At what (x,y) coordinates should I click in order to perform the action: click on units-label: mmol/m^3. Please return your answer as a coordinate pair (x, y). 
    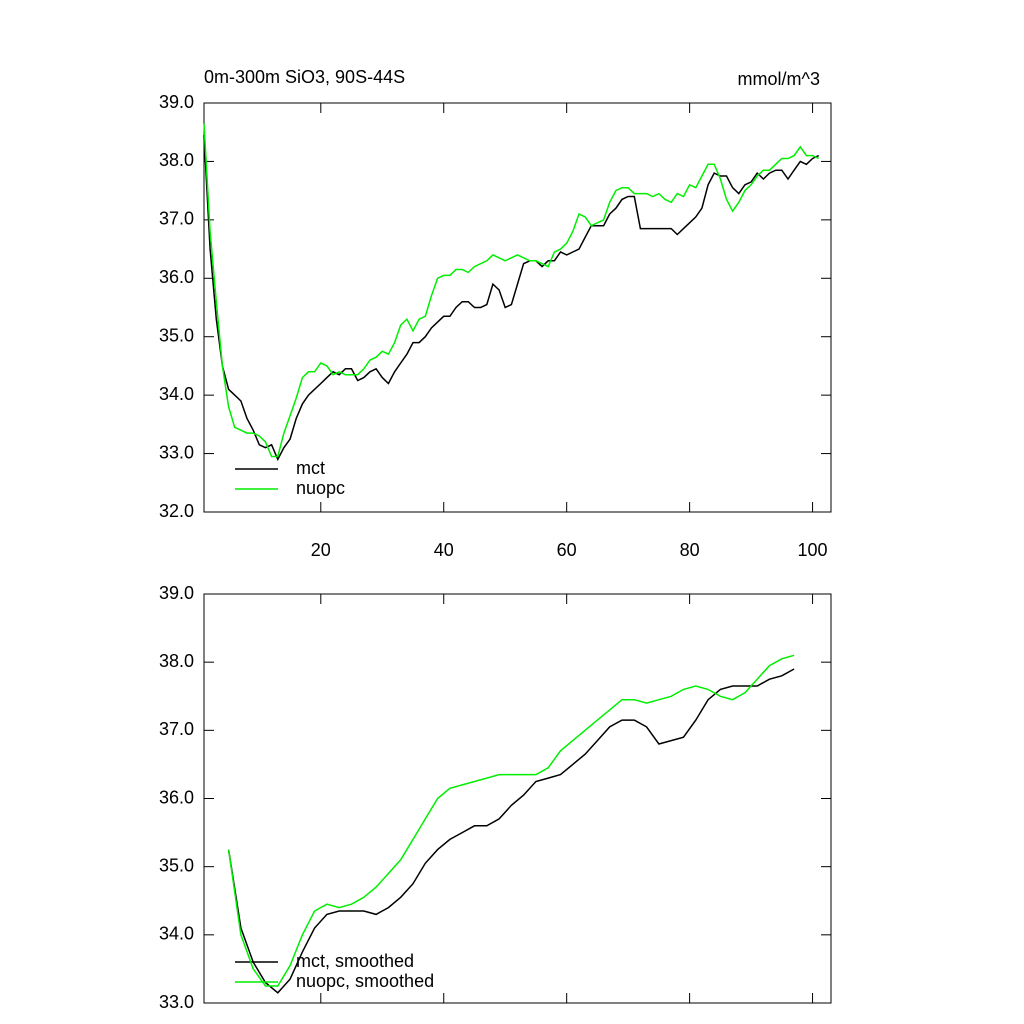
    Looking at the image, I should click on (779, 79).